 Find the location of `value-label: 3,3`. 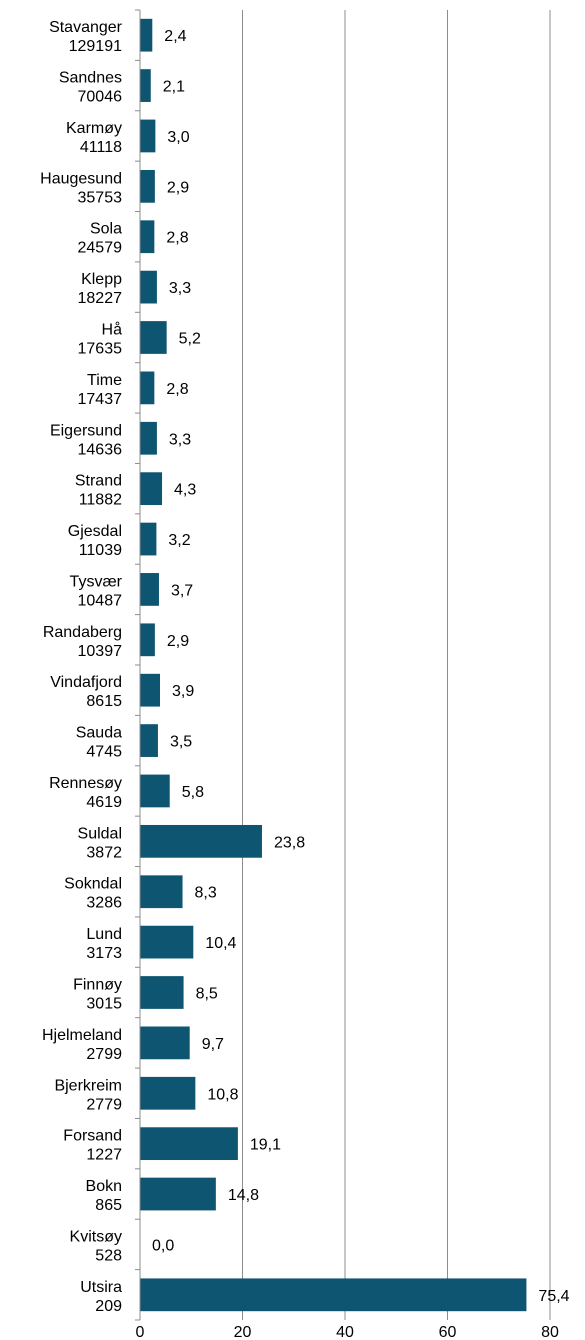

value-label: 3,3 is located at coordinates (180, 439).